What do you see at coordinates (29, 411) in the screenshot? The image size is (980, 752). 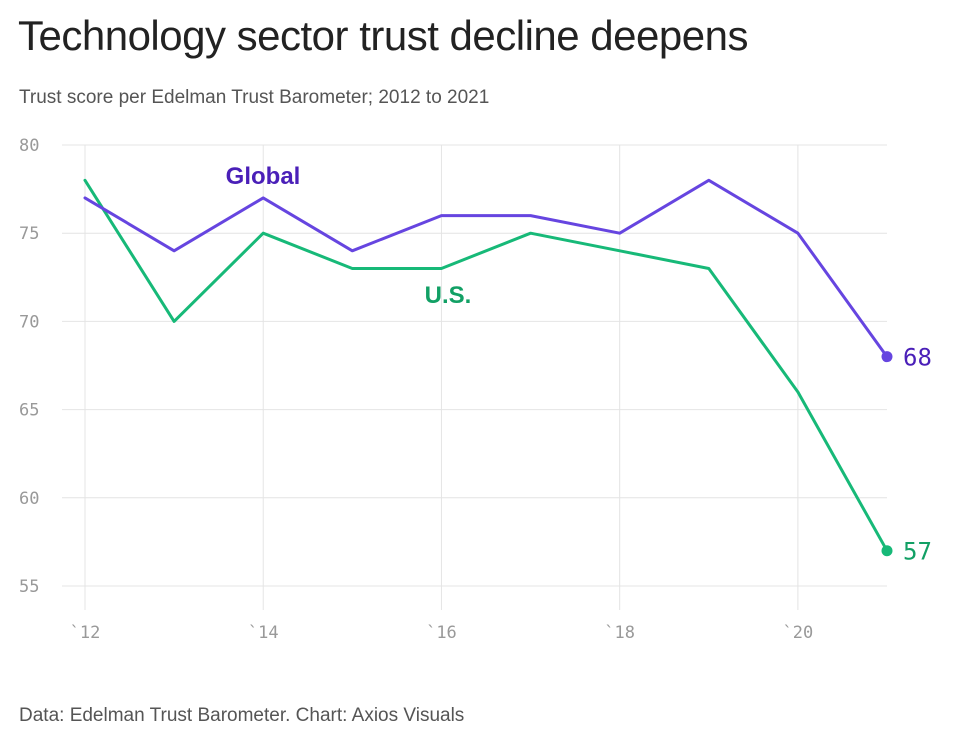 I see `y-tick-label: 65` at bounding box center [29, 411].